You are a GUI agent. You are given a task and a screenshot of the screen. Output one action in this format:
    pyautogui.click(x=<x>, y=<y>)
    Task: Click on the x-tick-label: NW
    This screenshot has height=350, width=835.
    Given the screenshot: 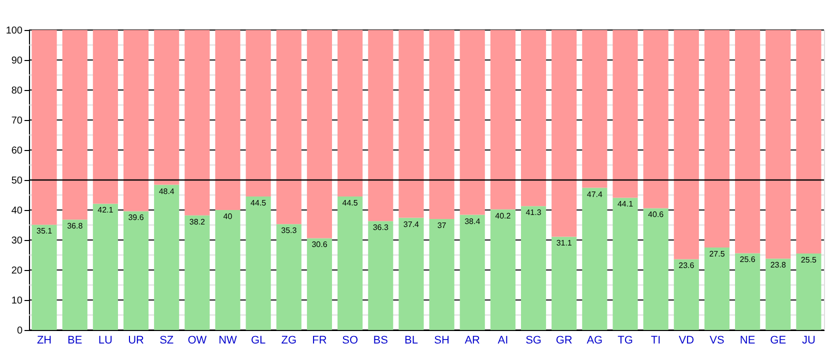 What is the action you would take?
    pyautogui.click(x=228, y=340)
    